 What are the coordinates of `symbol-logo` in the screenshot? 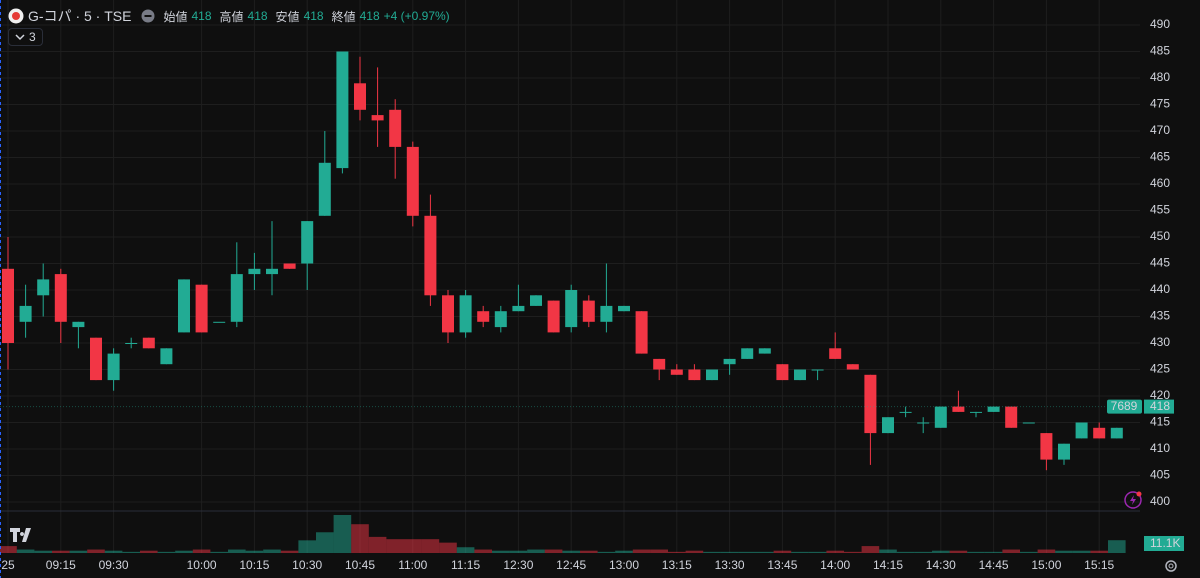 It's located at (16, 16).